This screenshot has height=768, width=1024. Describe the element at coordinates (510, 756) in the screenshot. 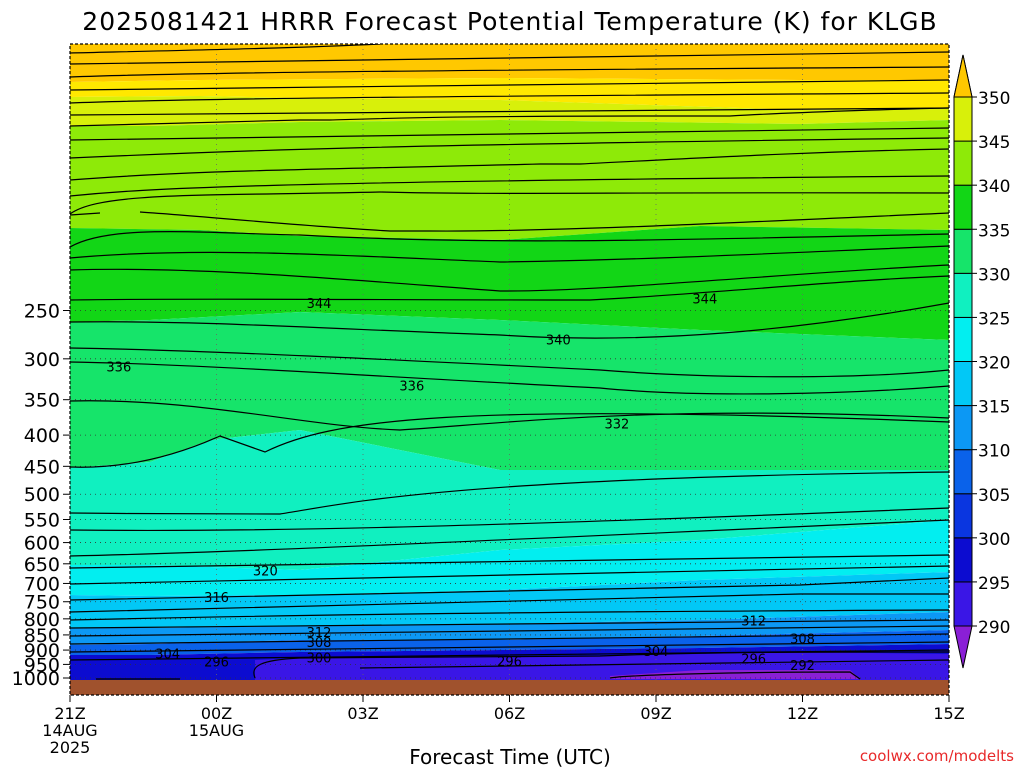

I see `x-axis-label: Forecast Time (UTC)` at that location.